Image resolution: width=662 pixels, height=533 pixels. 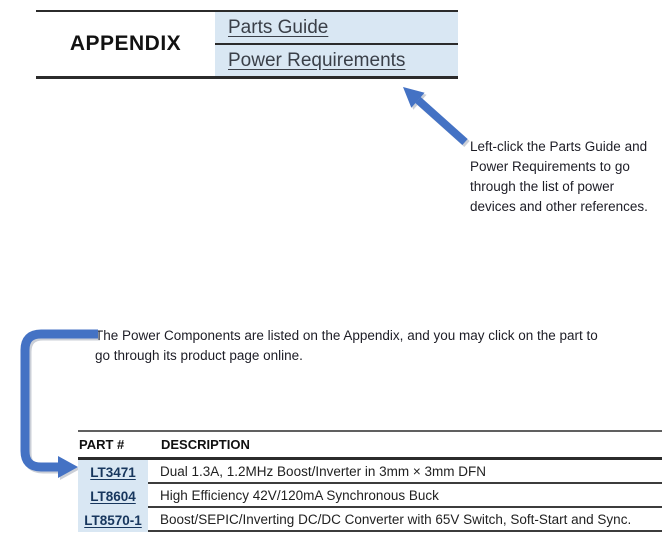 I want to click on part-link-label: LT8604, so click(x=113, y=496).